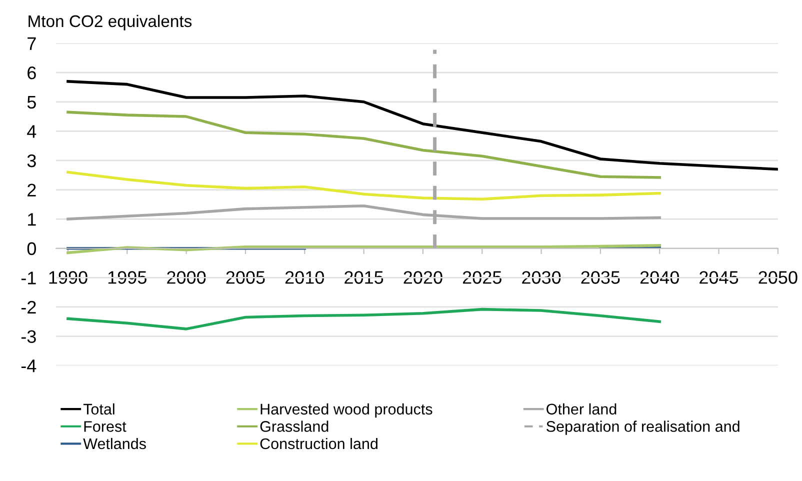 The image size is (802, 481). What do you see at coordinates (32, 219) in the screenshot?
I see `y-tick-label: 1` at bounding box center [32, 219].